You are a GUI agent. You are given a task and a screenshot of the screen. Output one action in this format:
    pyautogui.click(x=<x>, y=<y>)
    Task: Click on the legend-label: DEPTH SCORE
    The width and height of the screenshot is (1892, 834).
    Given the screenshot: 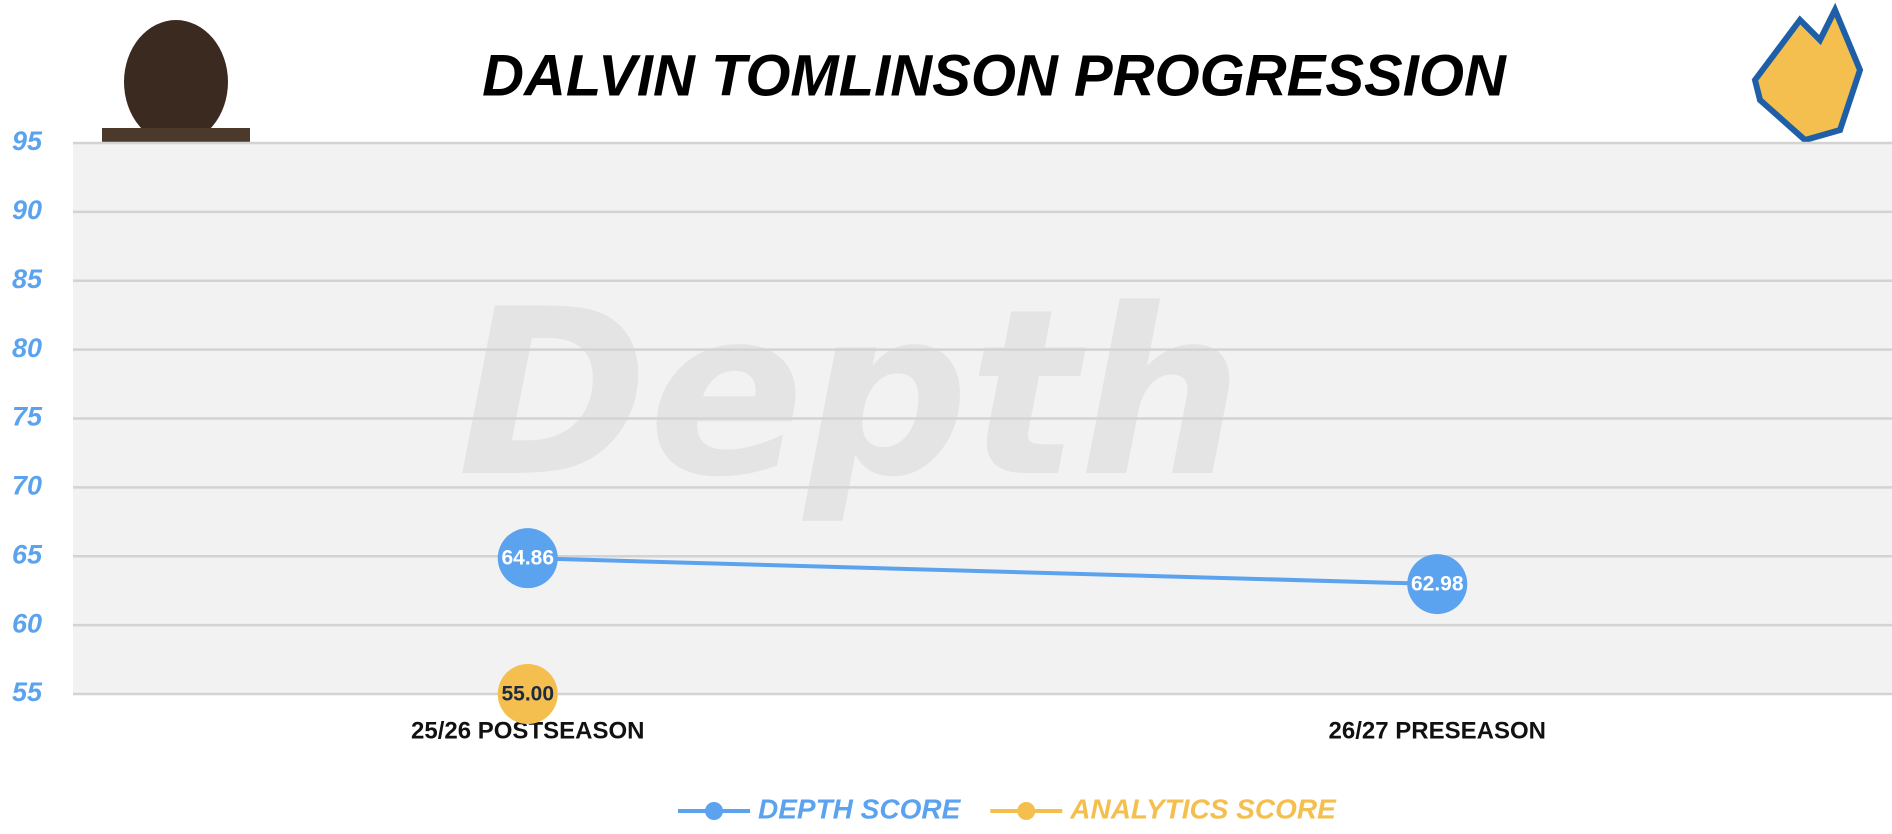 What is the action you would take?
    pyautogui.click(x=860, y=808)
    